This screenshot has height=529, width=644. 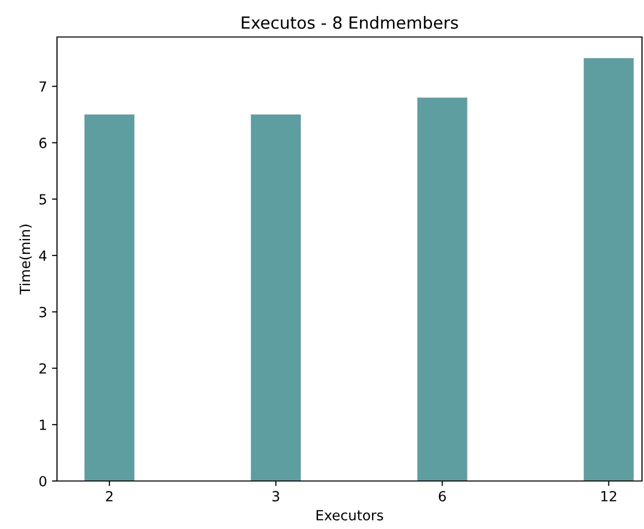 What do you see at coordinates (25, 259) in the screenshot?
I see `y-axis-title: Time(min)` at bounding box center [25, 259].